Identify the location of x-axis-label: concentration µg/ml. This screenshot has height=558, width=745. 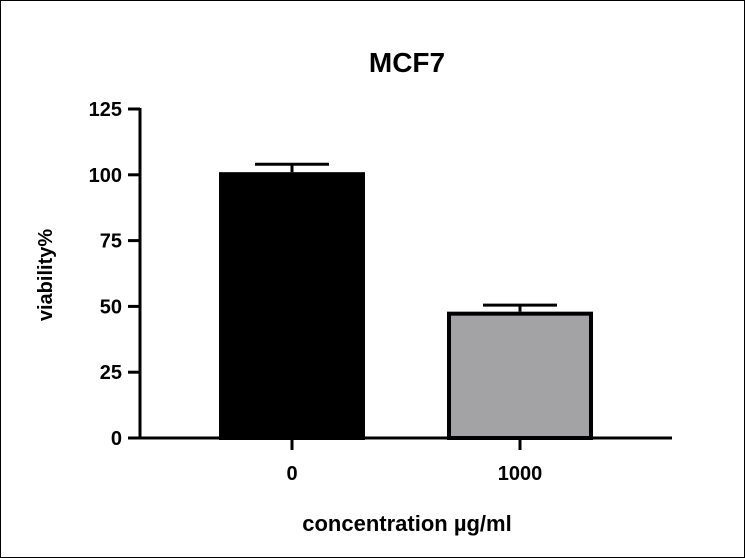
(406, 523).